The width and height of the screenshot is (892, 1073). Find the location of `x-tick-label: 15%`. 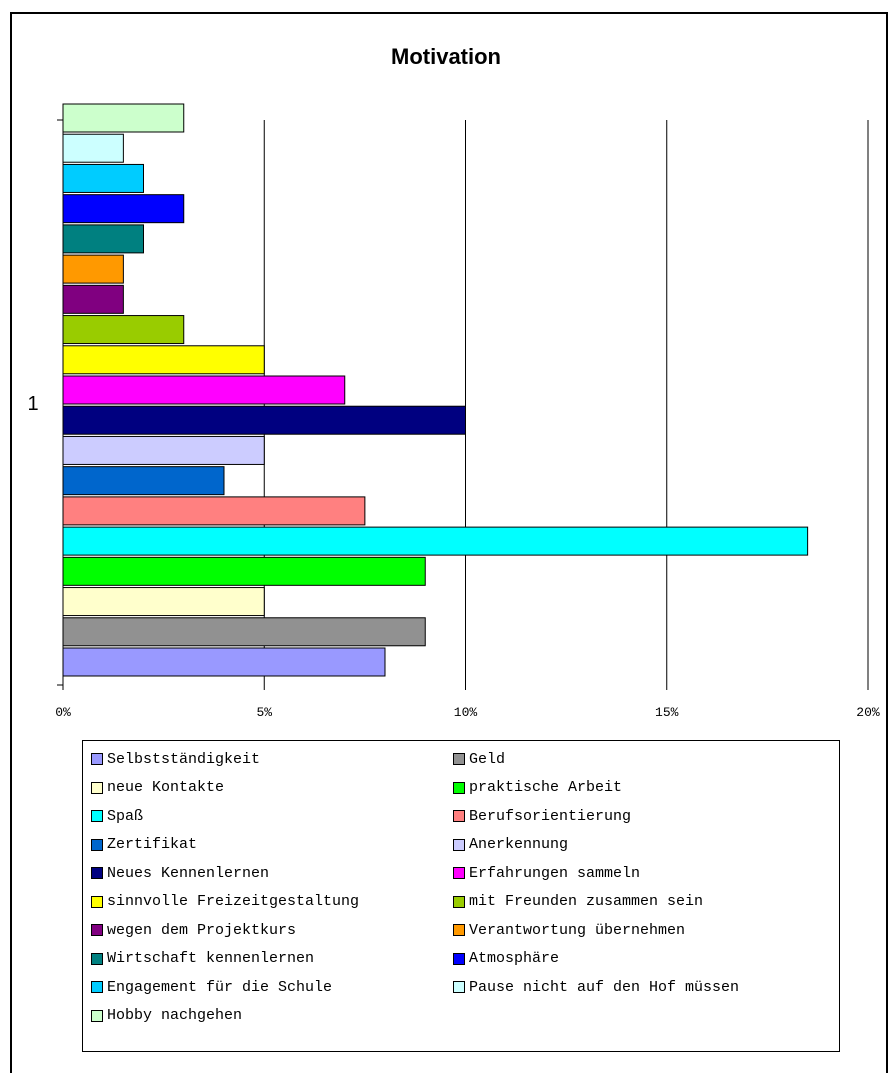

x-tick-label: 15% is located at coordinates (667, 712).